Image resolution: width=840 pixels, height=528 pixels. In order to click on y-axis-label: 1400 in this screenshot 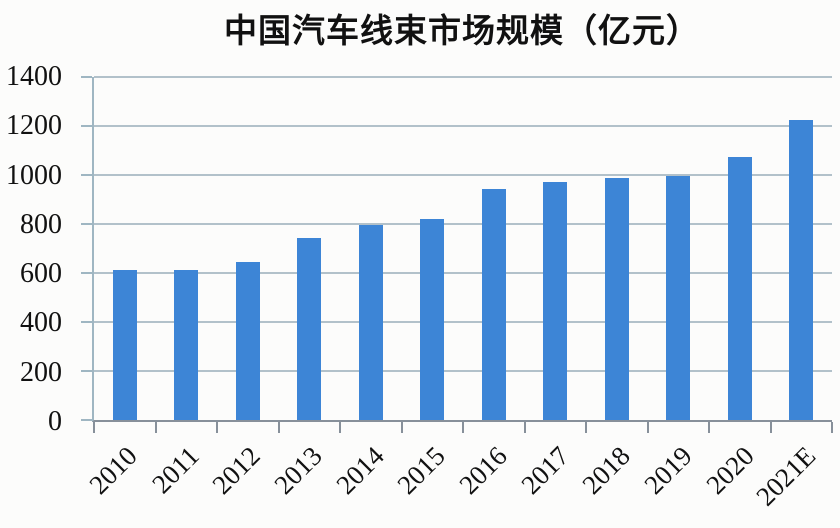, I will do `click(34, 76)`.